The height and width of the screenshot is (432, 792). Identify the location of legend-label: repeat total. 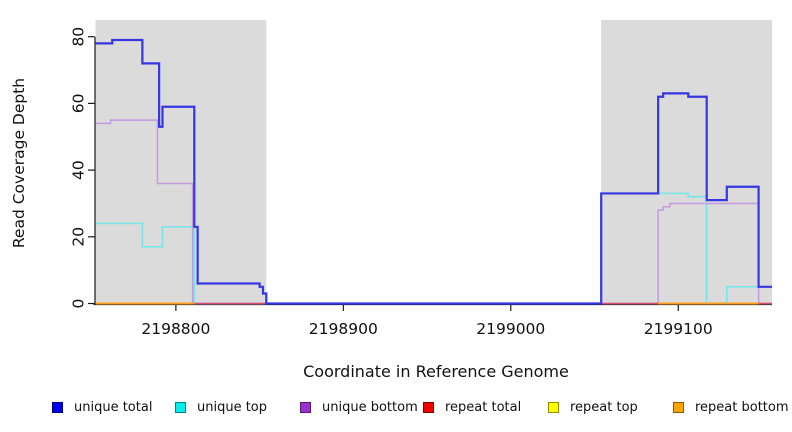
(483, 407).